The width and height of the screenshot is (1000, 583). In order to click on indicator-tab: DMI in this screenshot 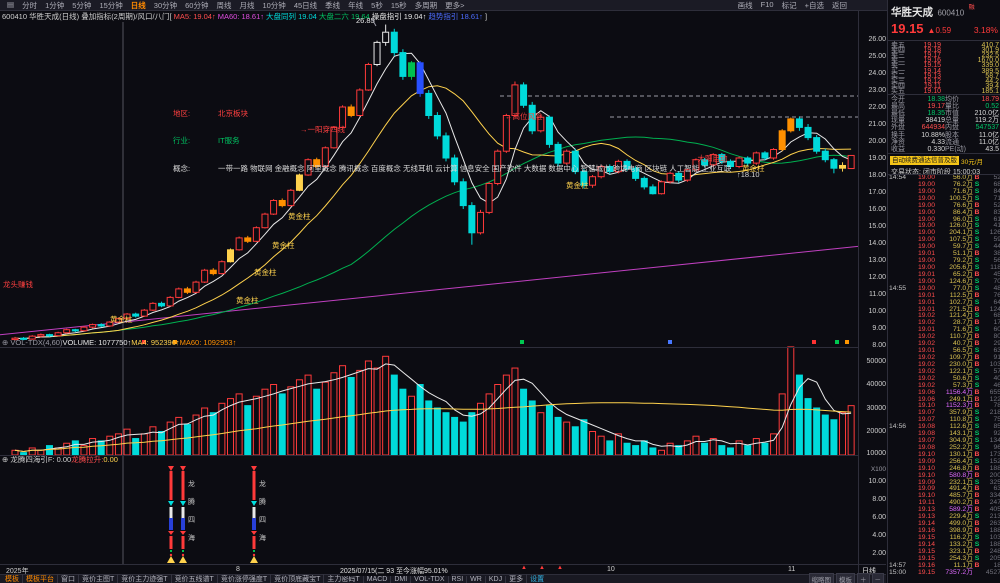, I will do `click(401, 579)`.